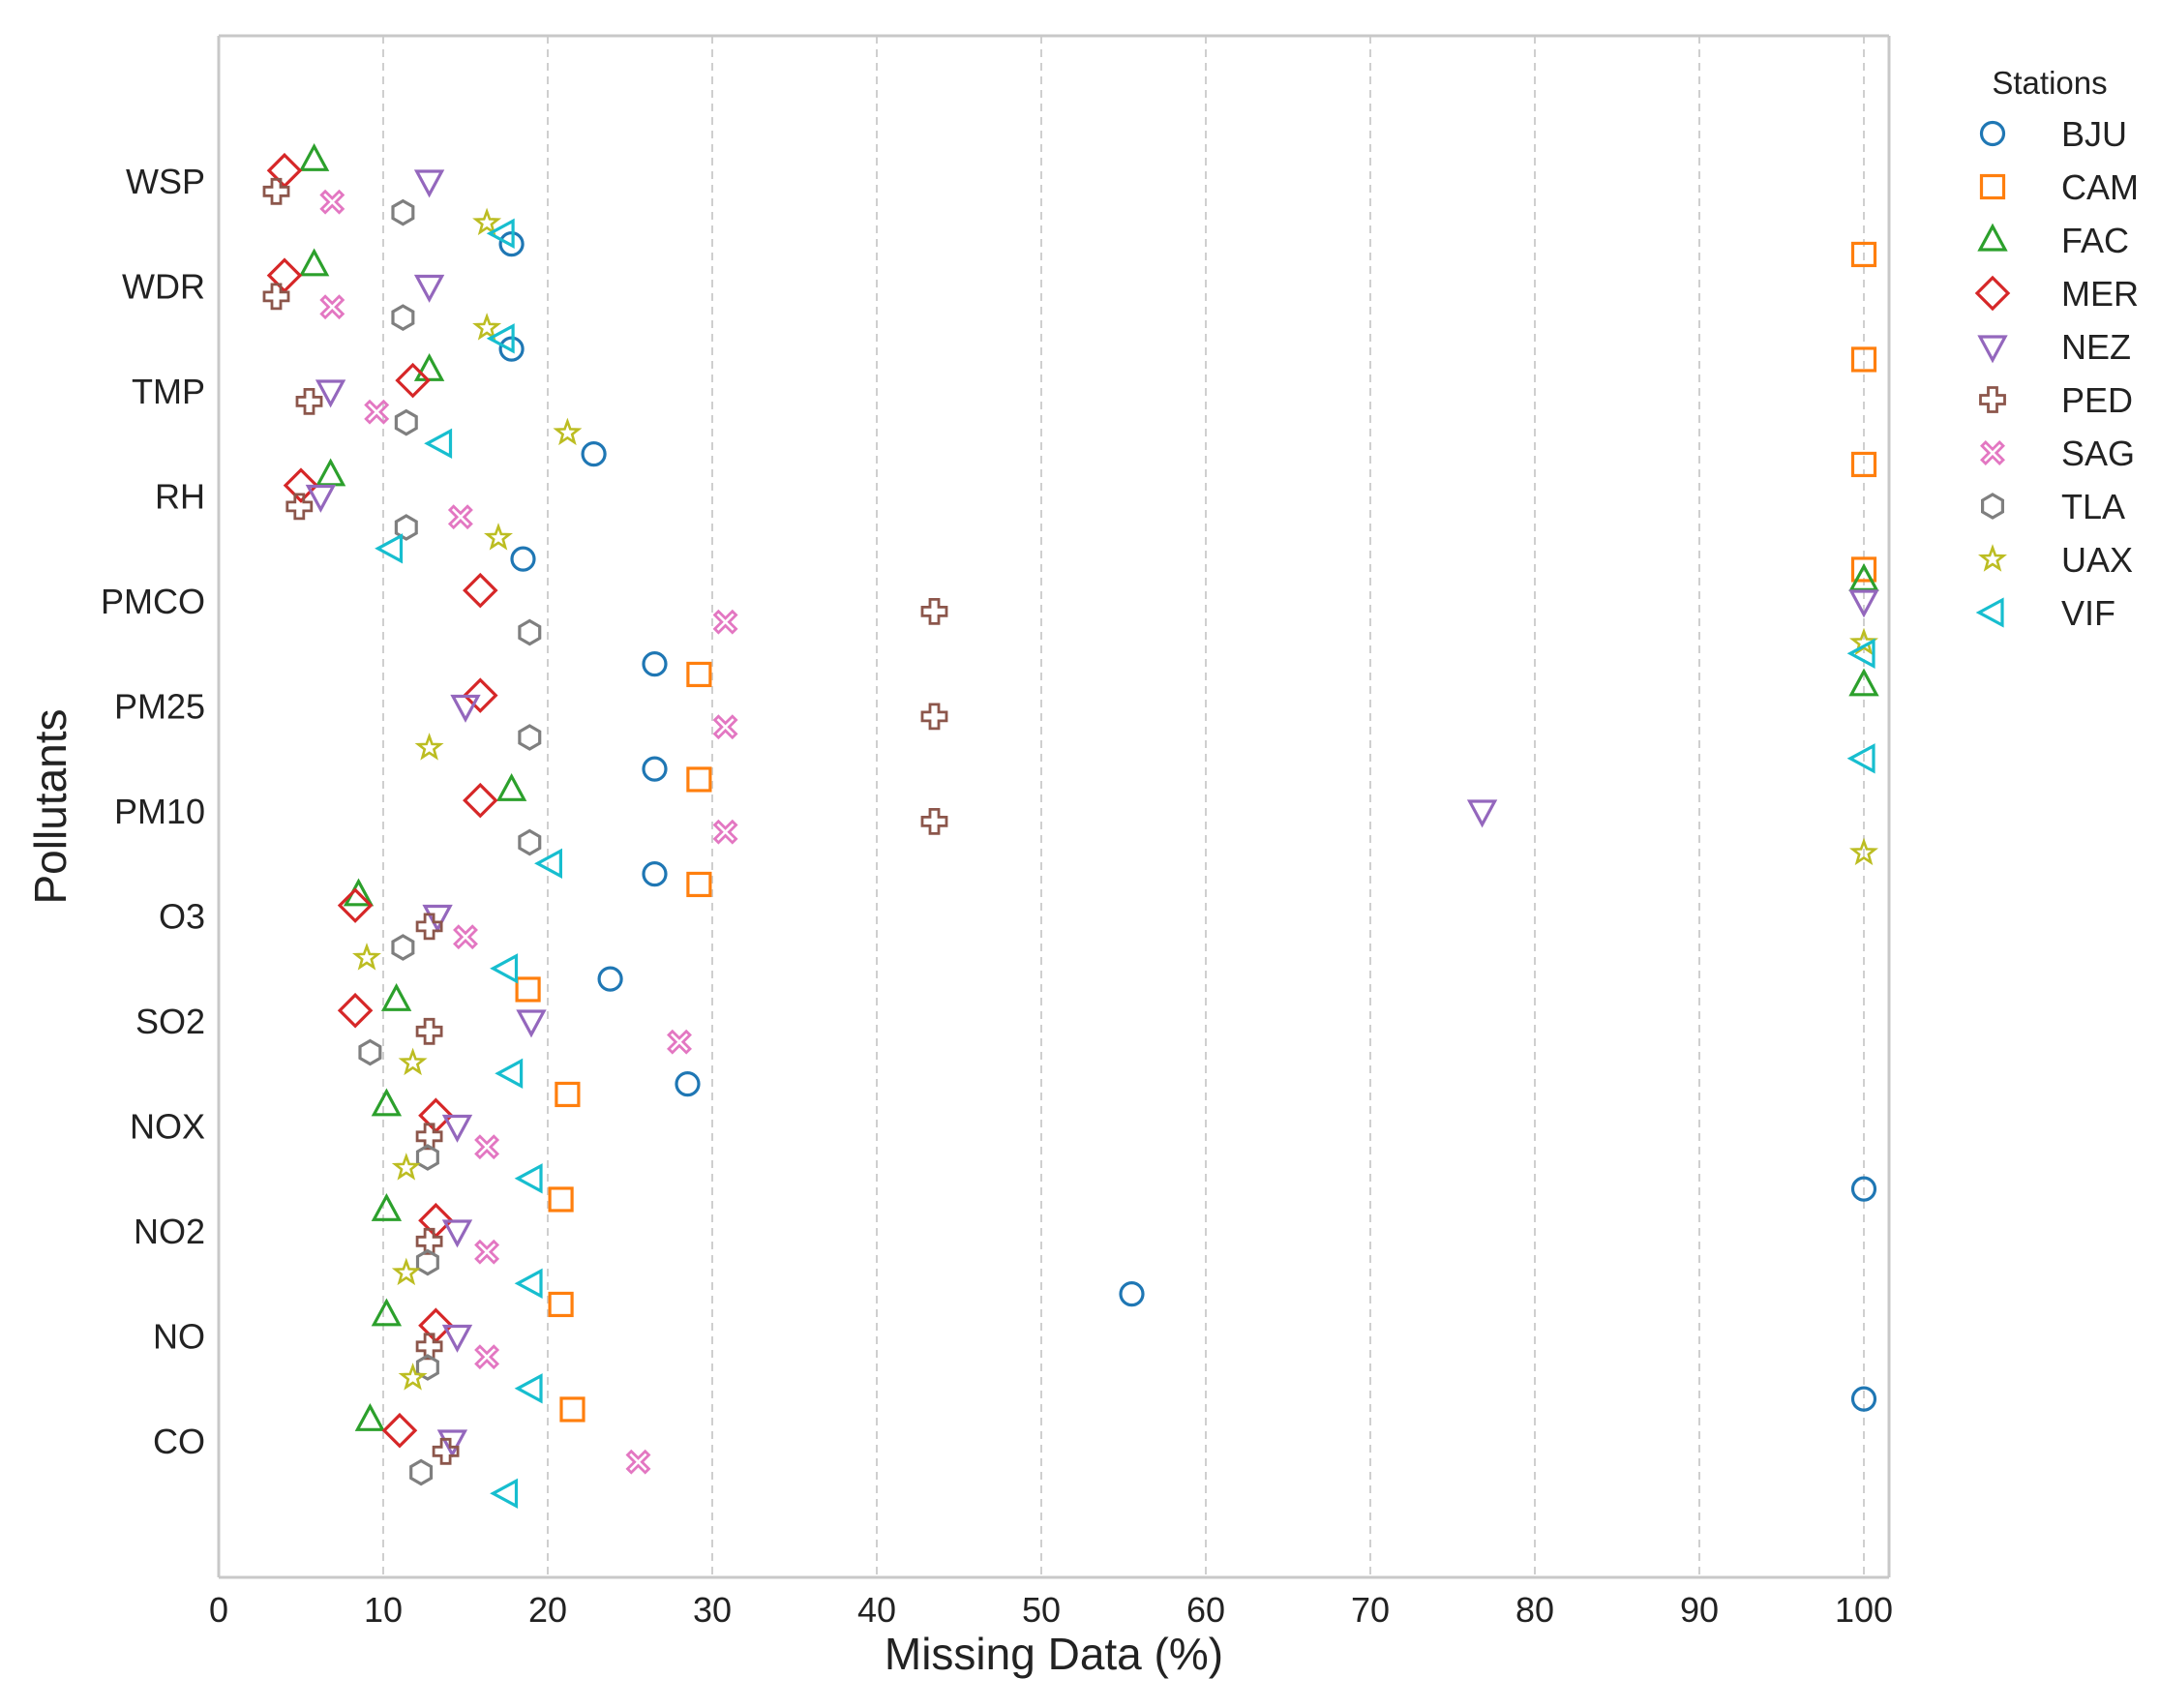 The image size is (2160, 1708). What do you see at coordinates (403, 317) in the screenshot?
I see `point-tla-wdr` at bounding box center [403, 317].